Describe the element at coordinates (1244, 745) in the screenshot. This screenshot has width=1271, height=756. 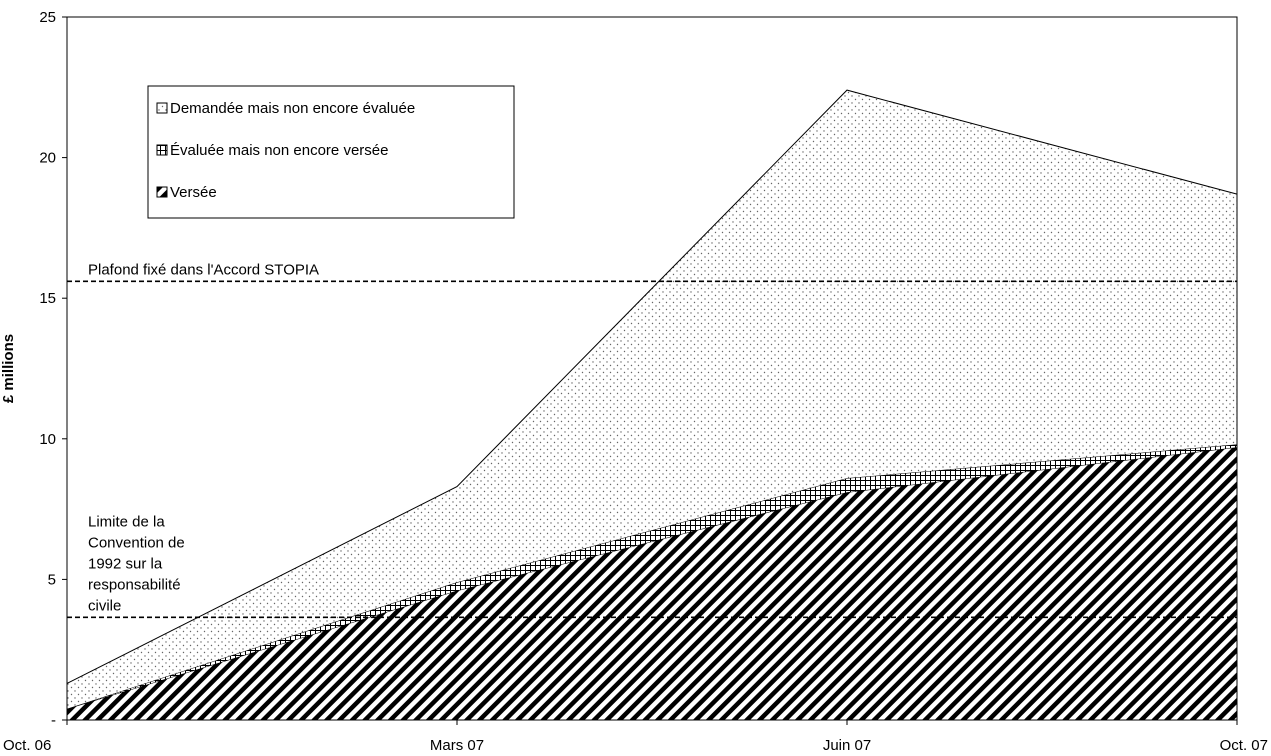
I see `x-tick-label-3: Oct. 07` at that location.